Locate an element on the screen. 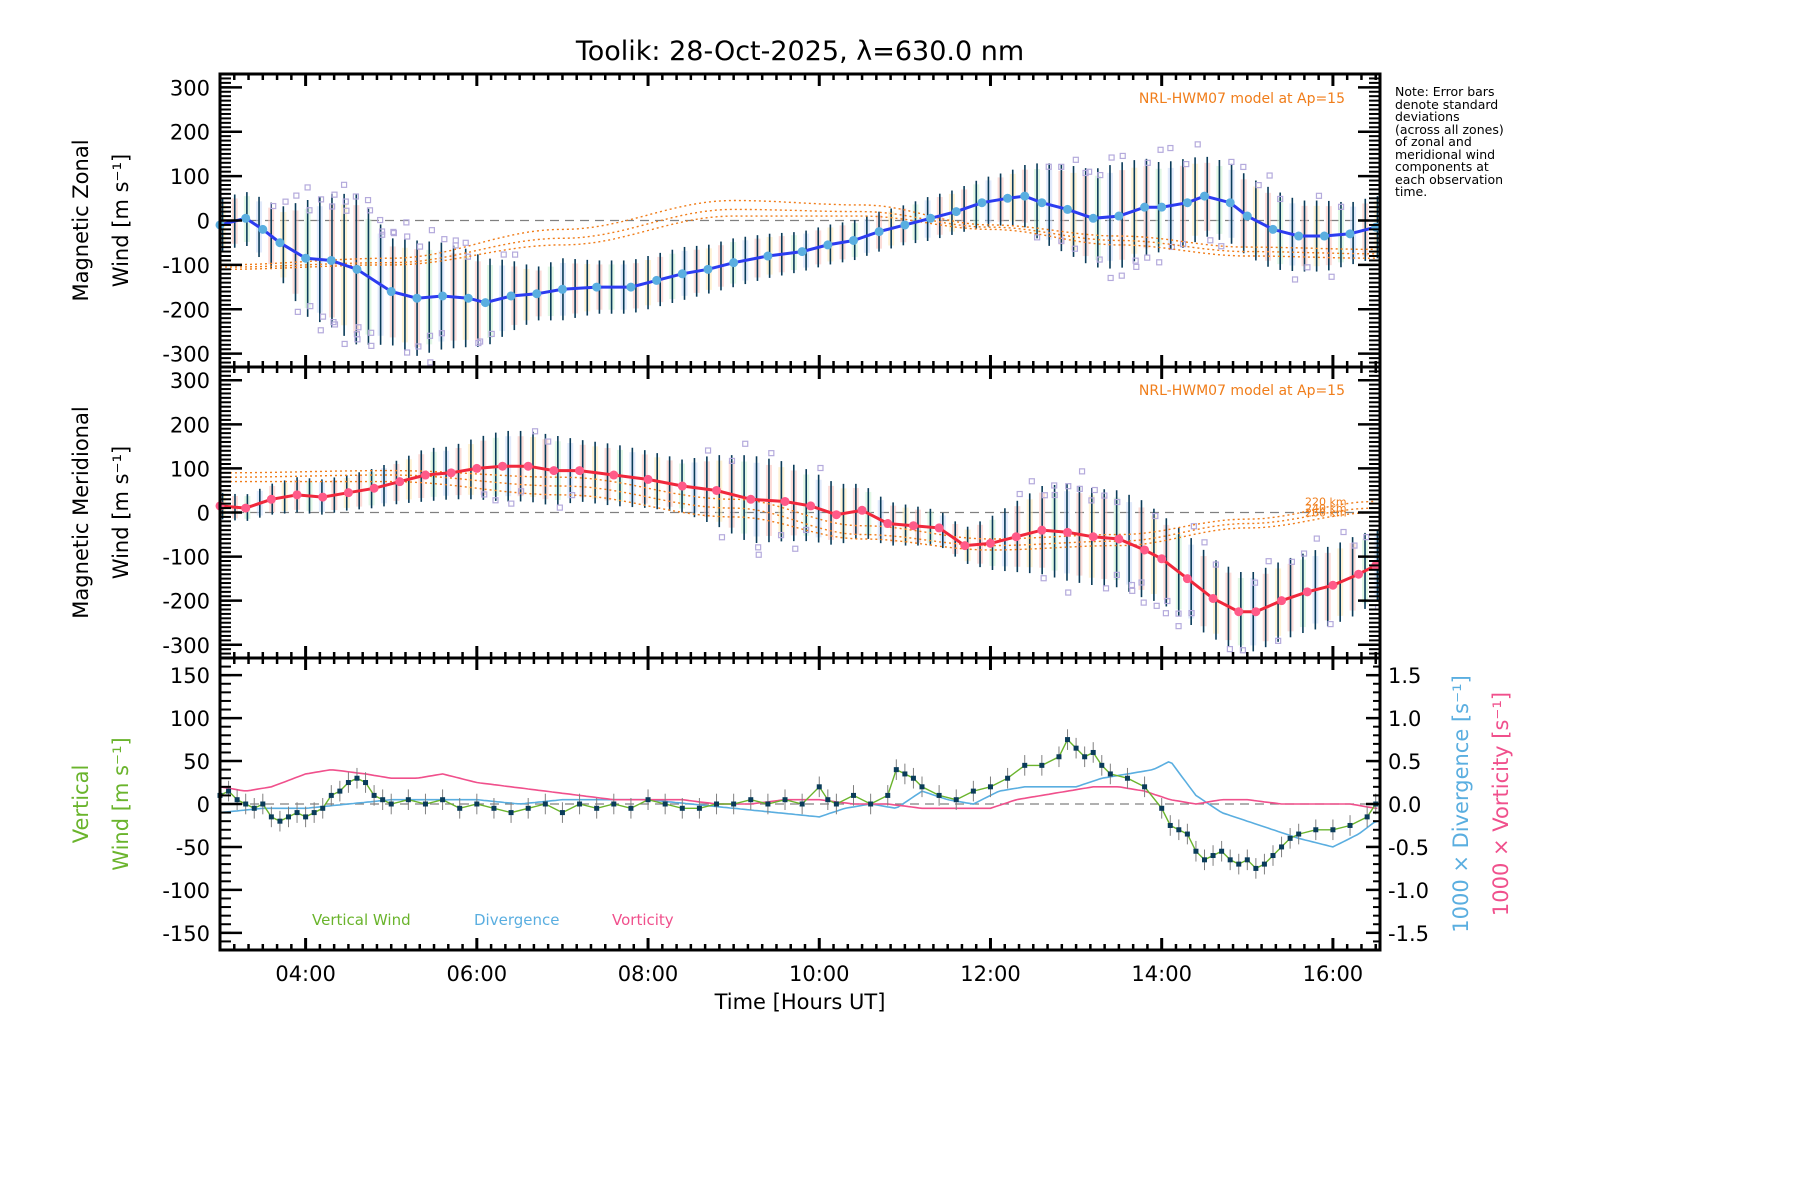 The width and height of the screenshot is (1800, 1200). note-line: time. is located at coordinates (1411, 191).